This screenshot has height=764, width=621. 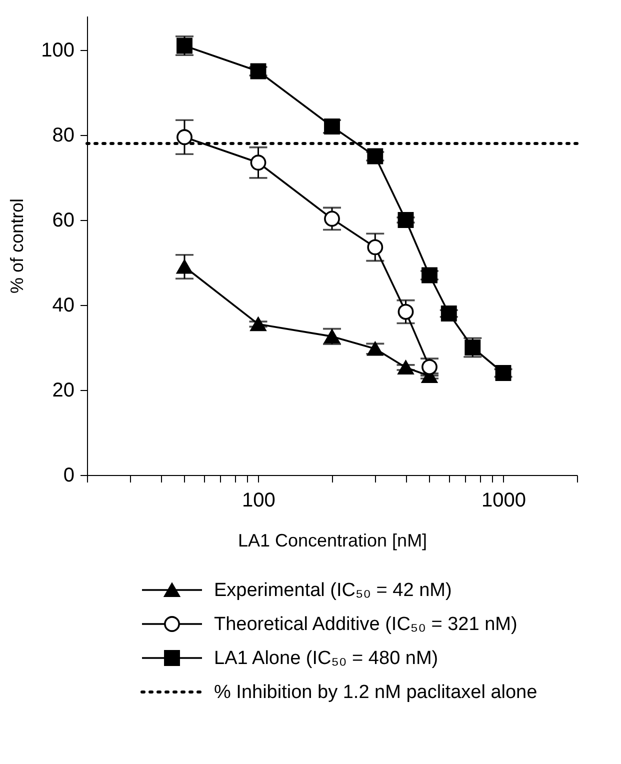 What do you see at coordinates (504, 501) in the screenshot?
I see `x-tick-label: 1000` at bounding box center [504, 501].